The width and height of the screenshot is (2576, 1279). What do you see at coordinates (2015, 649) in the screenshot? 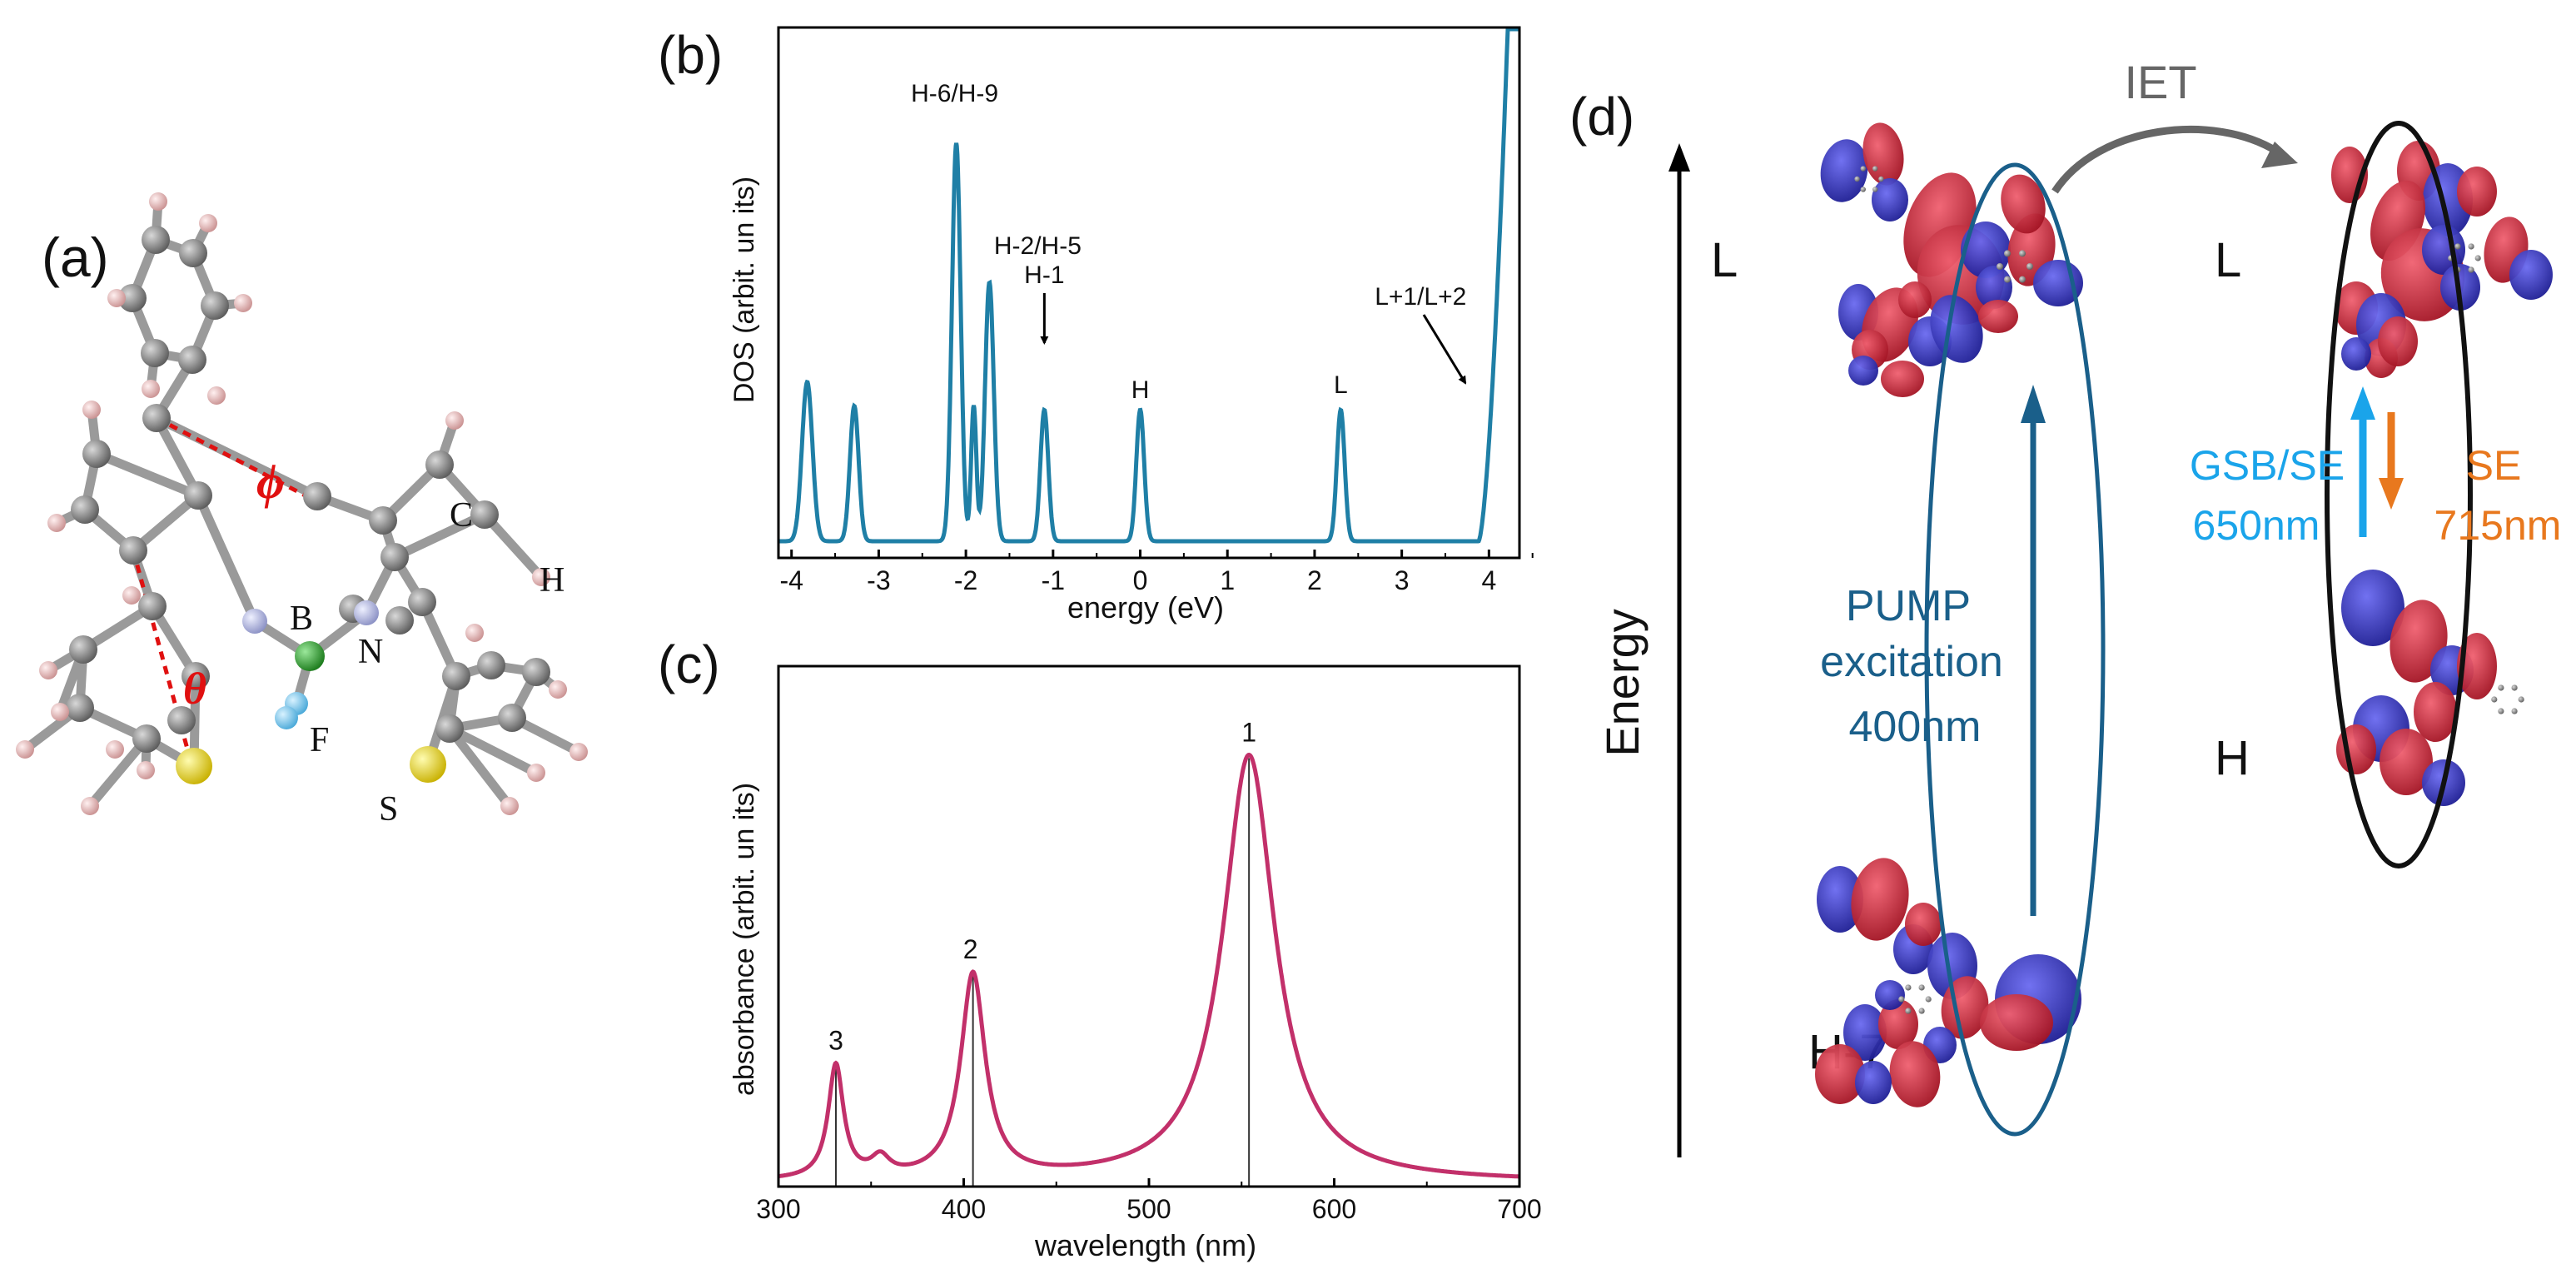
I see `left-ellipse` at bounding box center [2015, 649].